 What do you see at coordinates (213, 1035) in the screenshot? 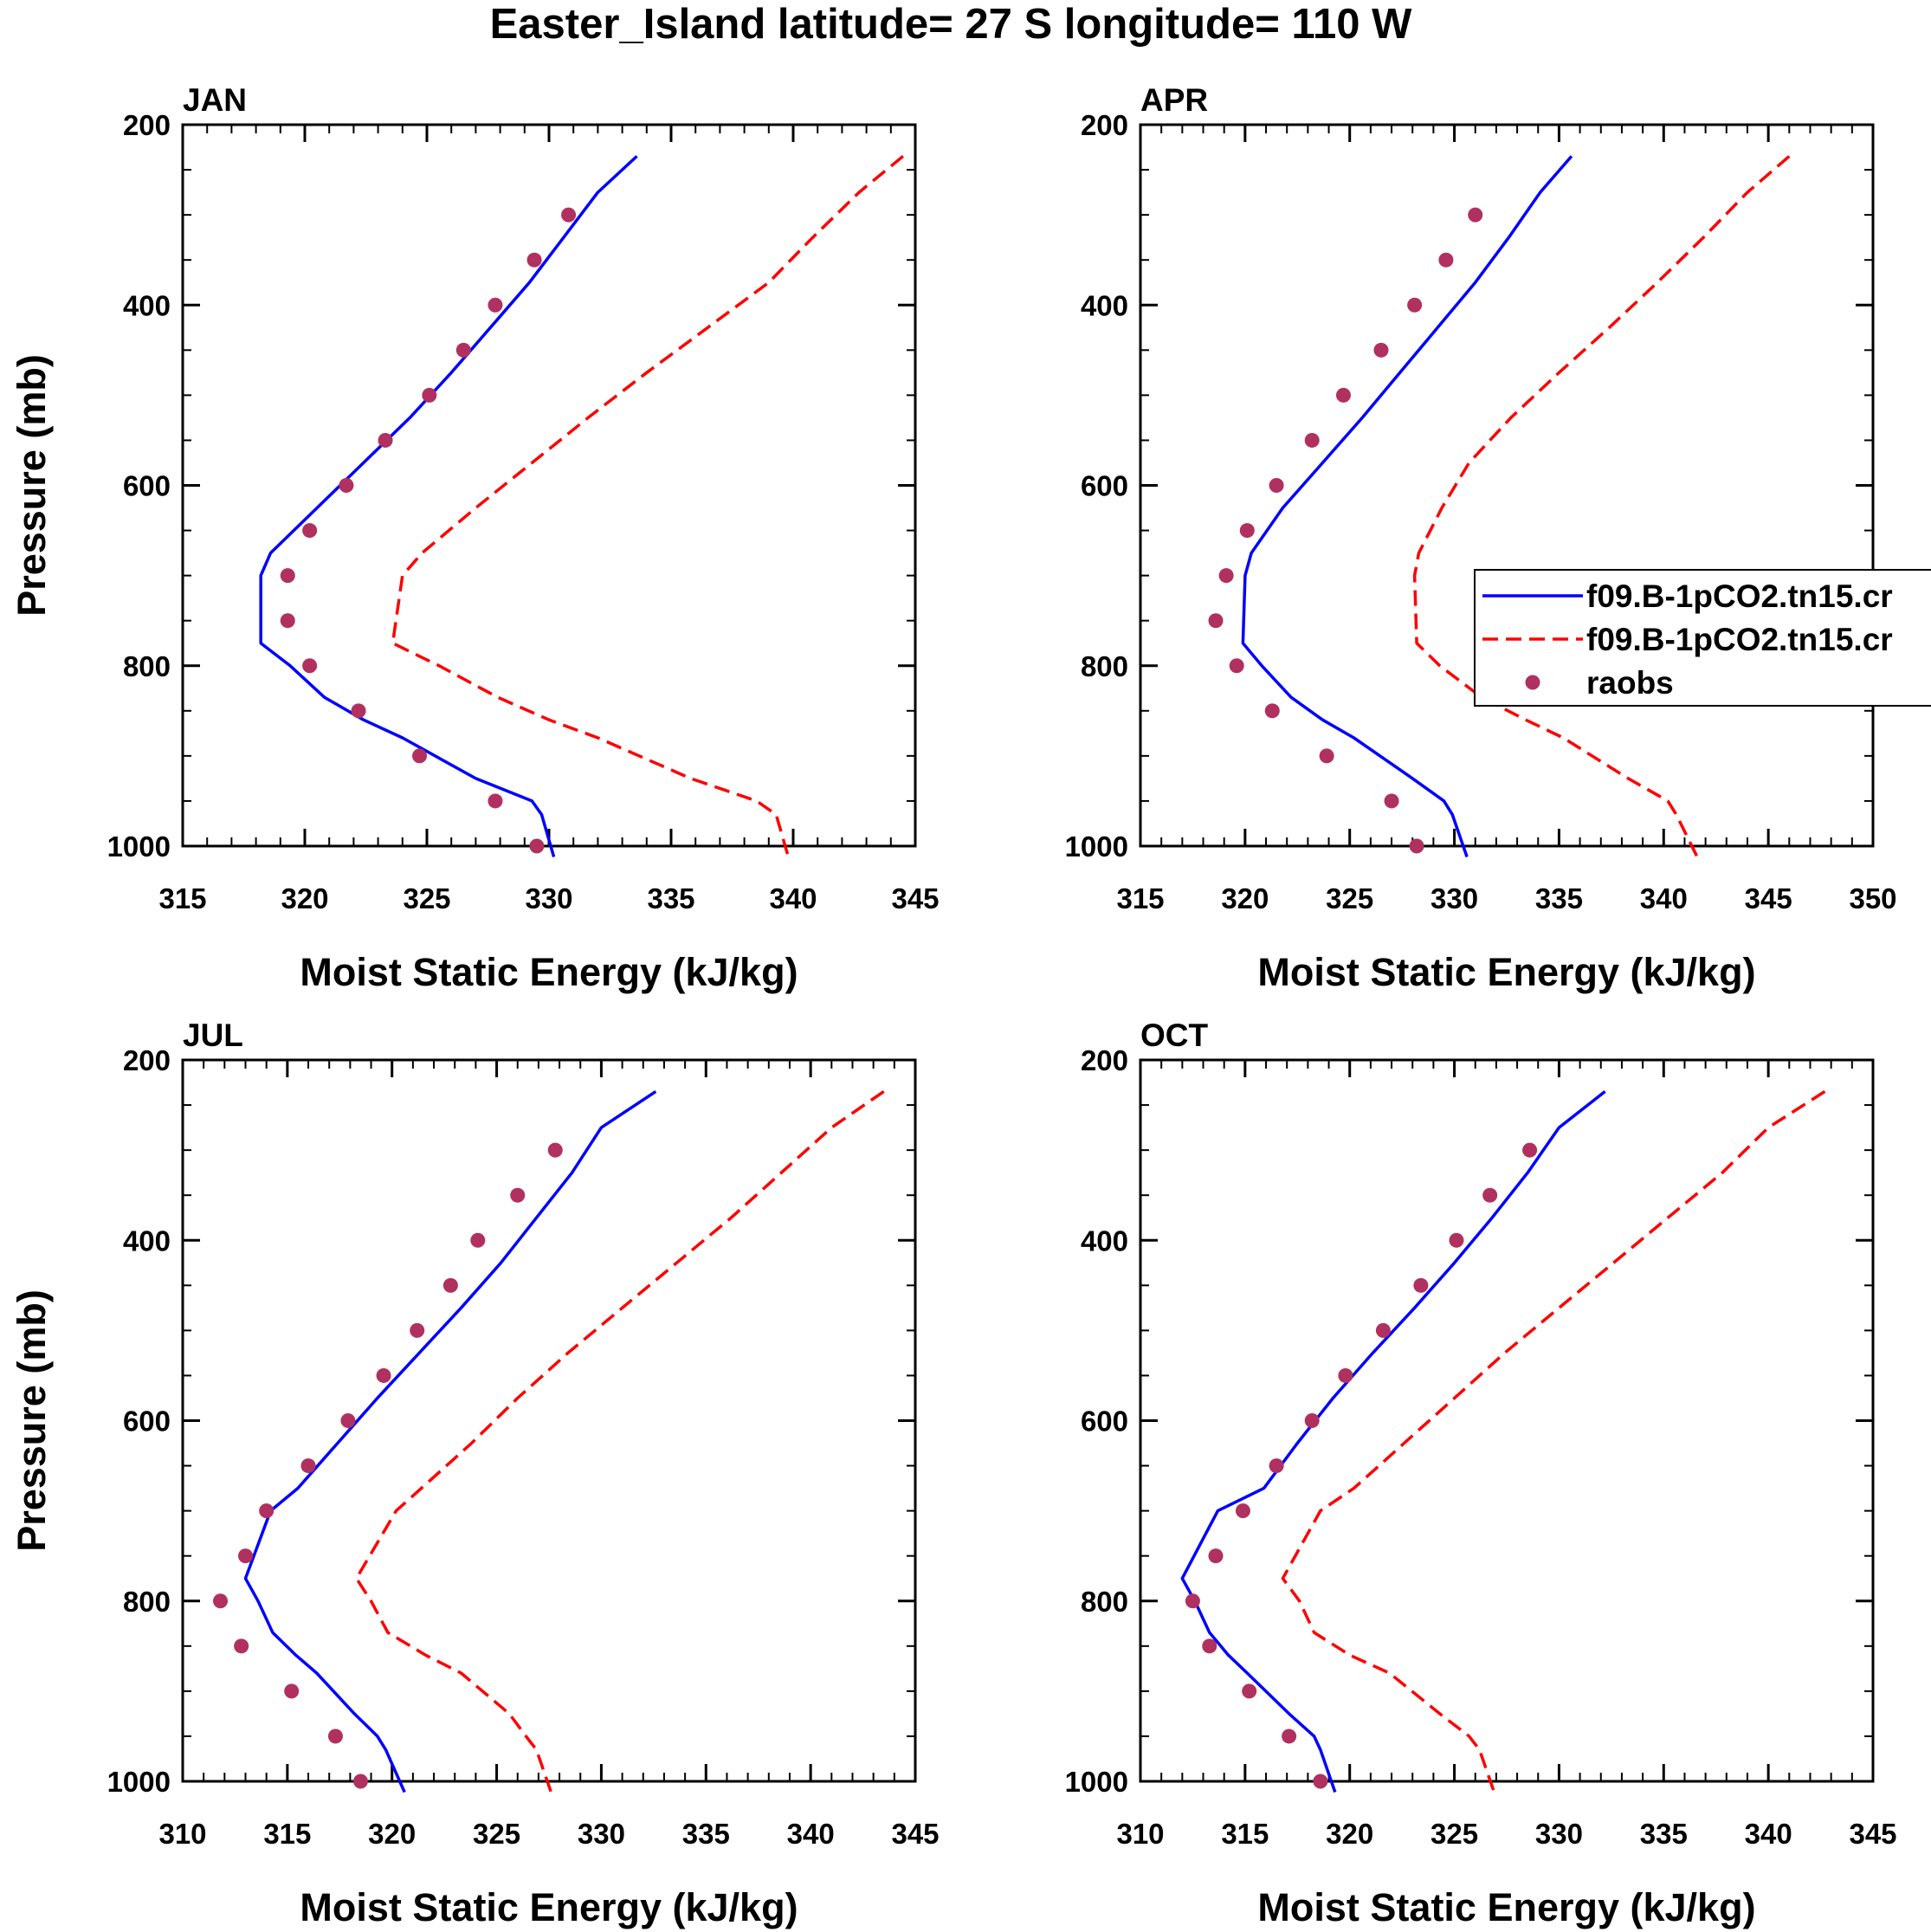
I see `panel-title: JUL` at bounding box center [213, 1035].